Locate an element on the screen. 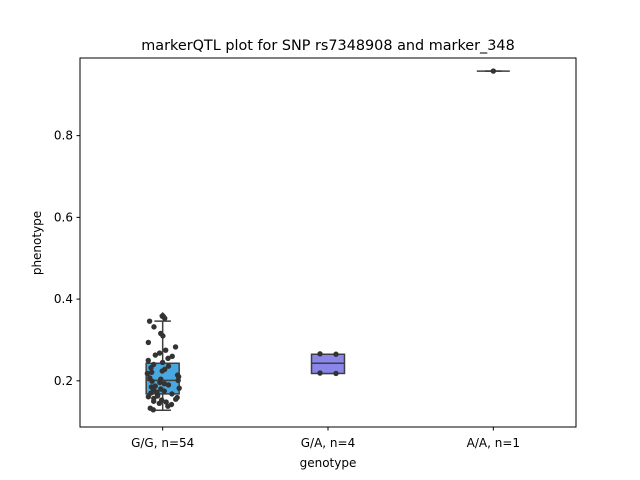  x-tick-label: G/G, n=54 is located at coordinates (162, 443).